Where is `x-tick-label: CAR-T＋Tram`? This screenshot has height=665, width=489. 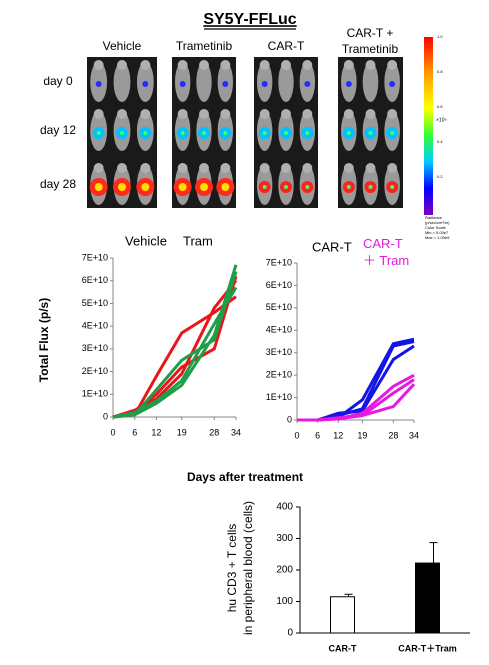 x-tick-label: CAR-T＋Tram is located at coordinates (427, 648).